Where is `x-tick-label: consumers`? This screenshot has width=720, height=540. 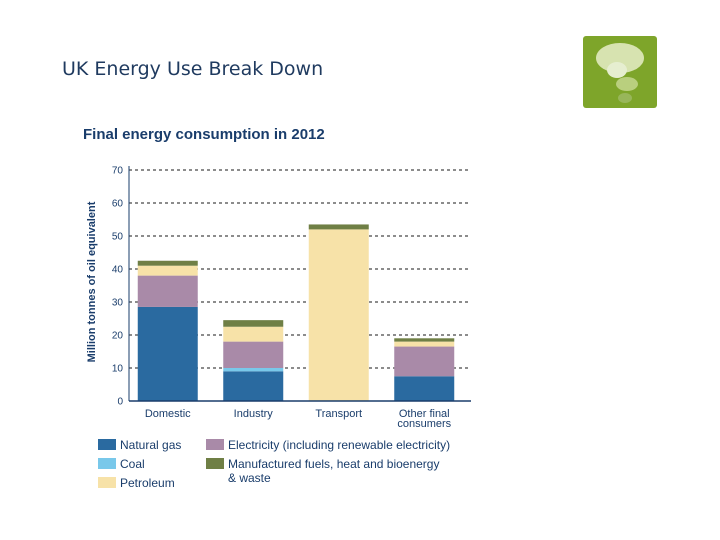
x-tick-label: consumers is located at coordinates (424, 424).